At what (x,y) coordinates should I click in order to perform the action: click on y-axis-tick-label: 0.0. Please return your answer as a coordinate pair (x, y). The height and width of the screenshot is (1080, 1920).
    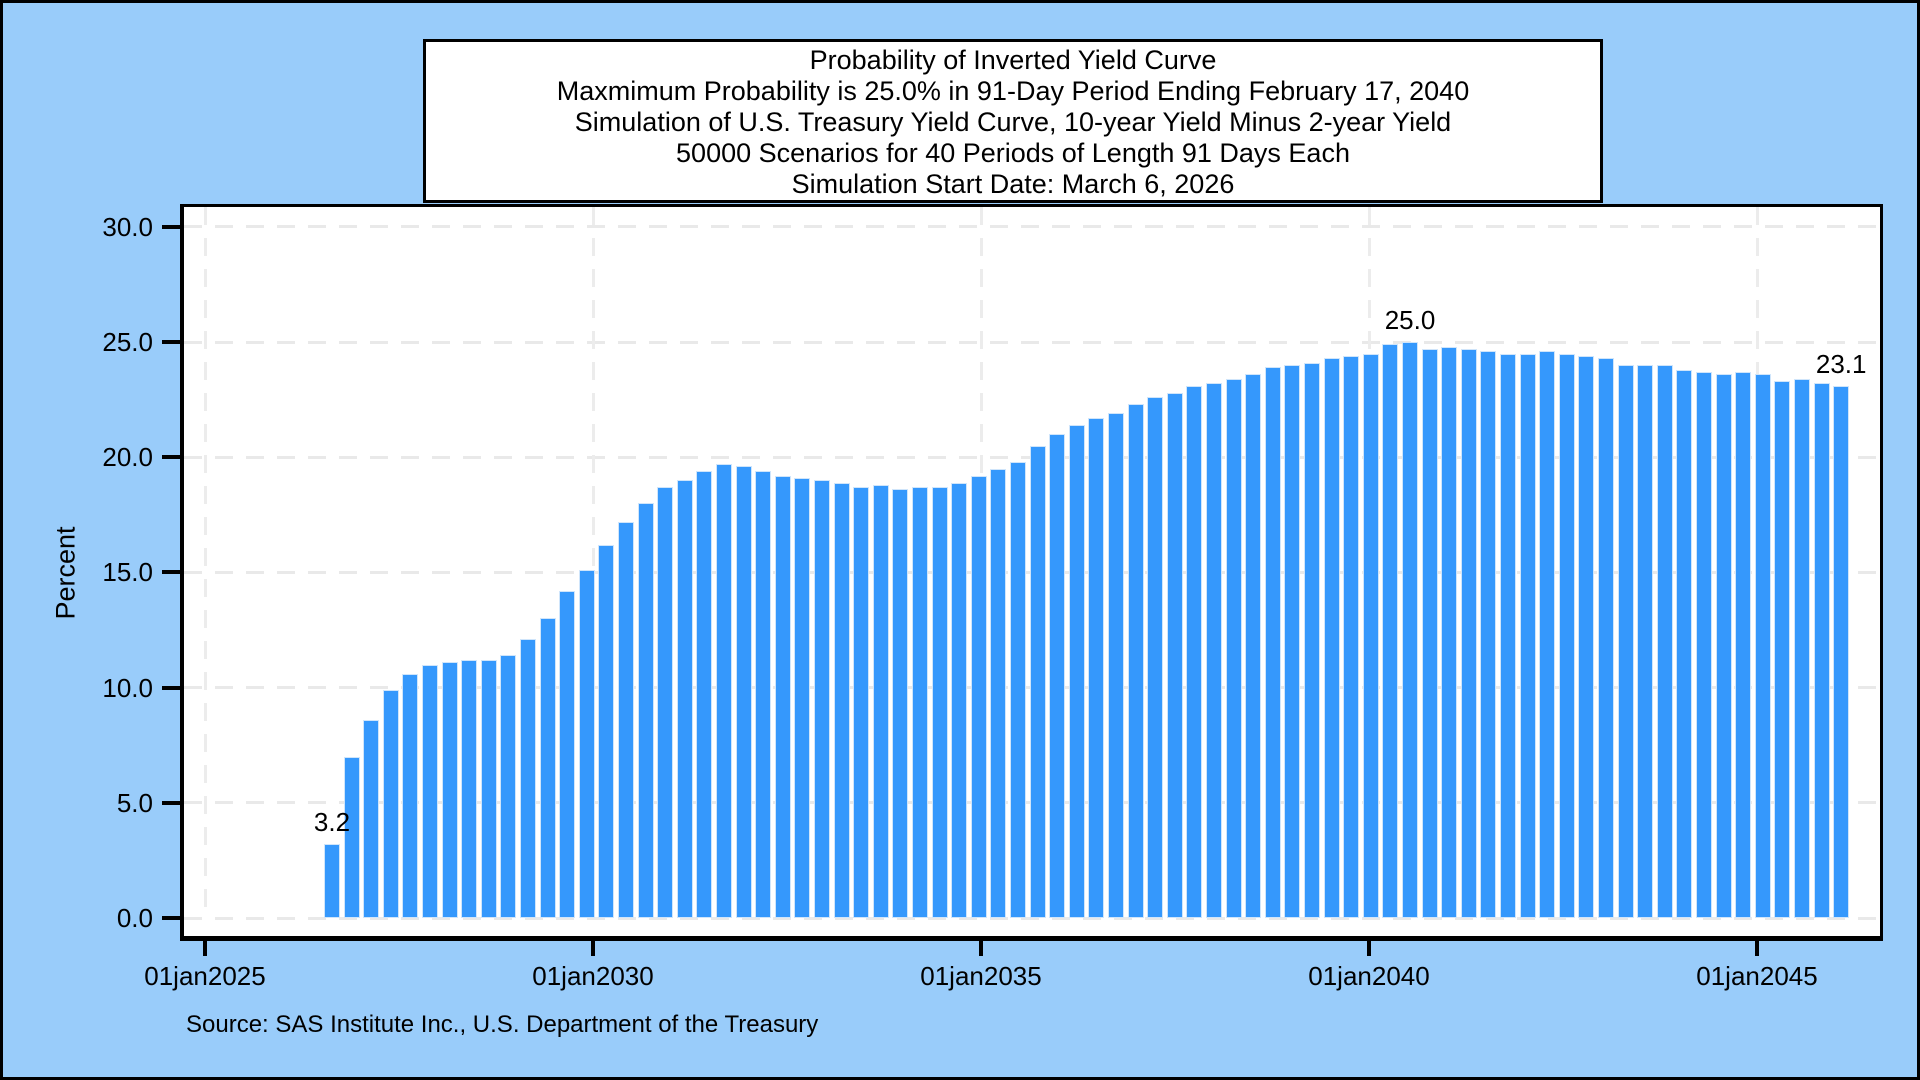
    Looking at the image, I should click on (134, 918).